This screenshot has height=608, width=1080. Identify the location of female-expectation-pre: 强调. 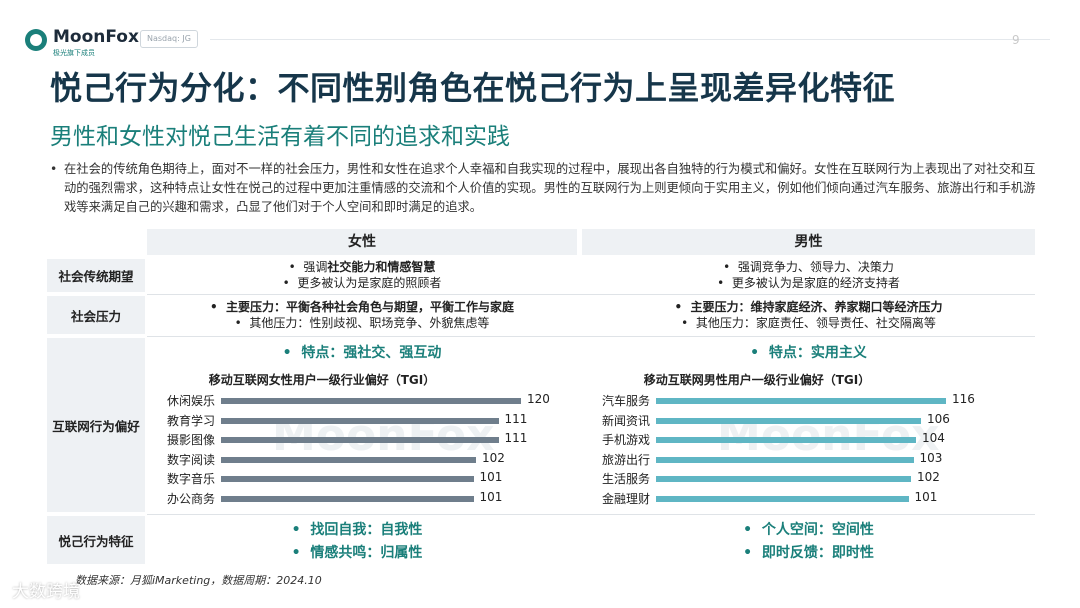
(315, 267).